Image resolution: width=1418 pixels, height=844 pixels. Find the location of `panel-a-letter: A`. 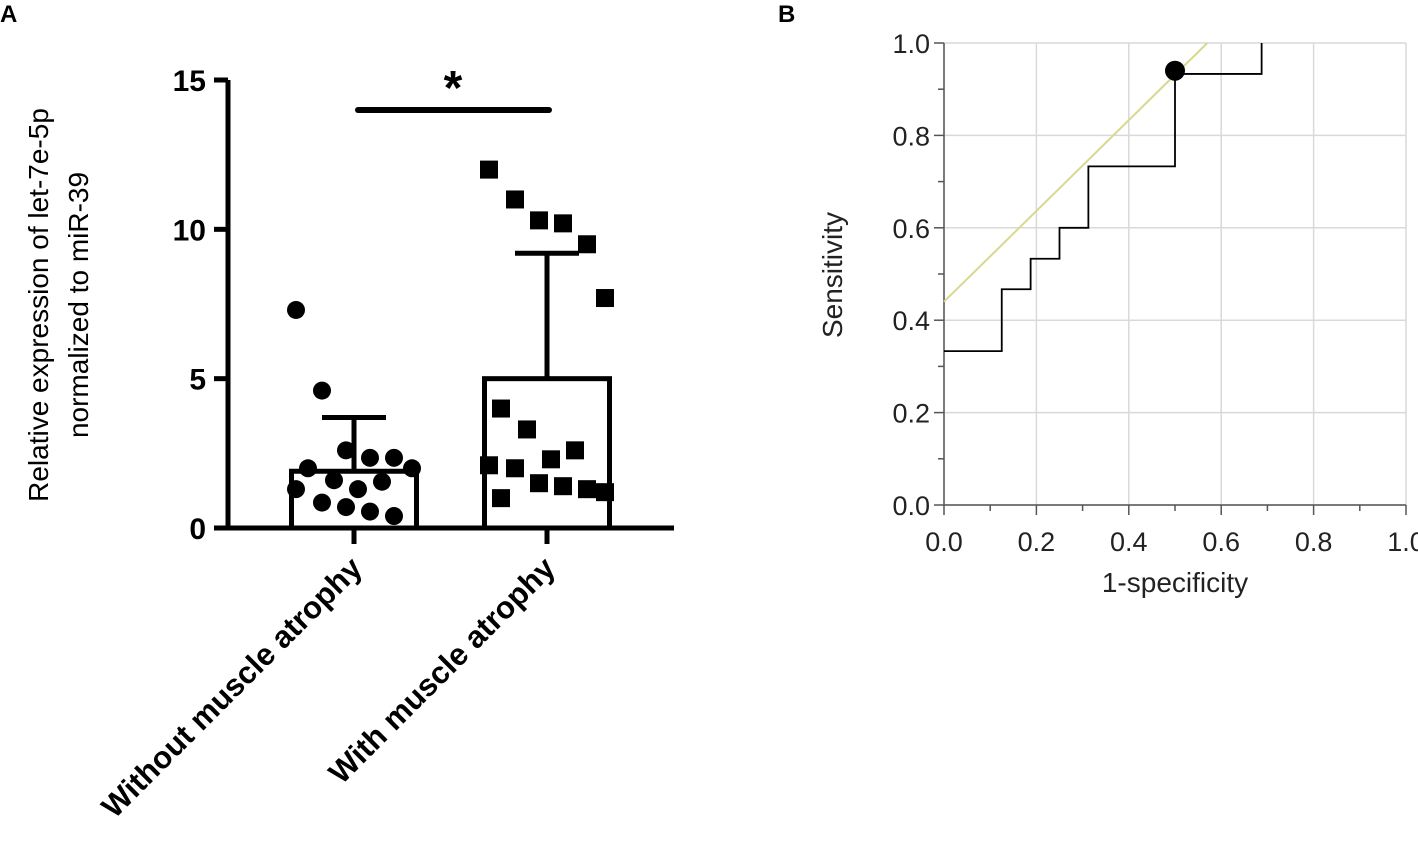

panel-a-letter: A is located at coordinates (8, 14).